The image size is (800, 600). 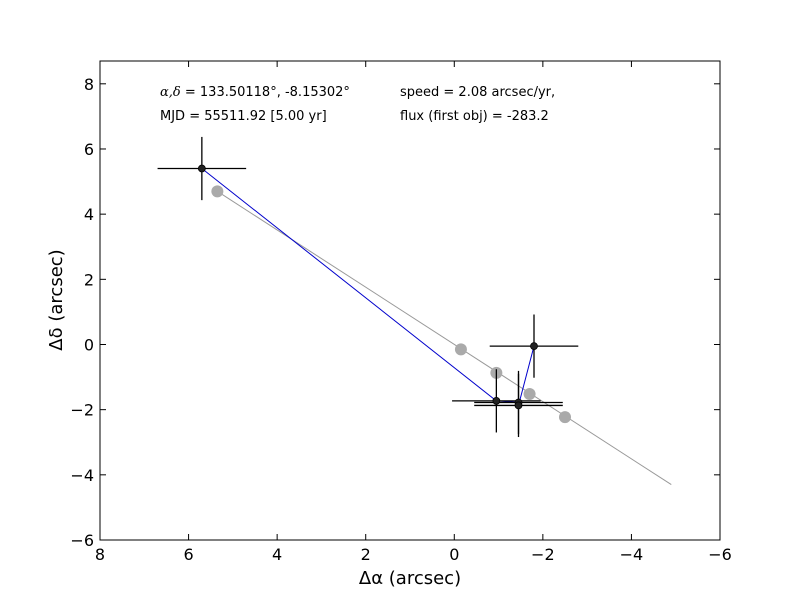 I want to click on y-tick-label: −4, so click(x=82, y=475).